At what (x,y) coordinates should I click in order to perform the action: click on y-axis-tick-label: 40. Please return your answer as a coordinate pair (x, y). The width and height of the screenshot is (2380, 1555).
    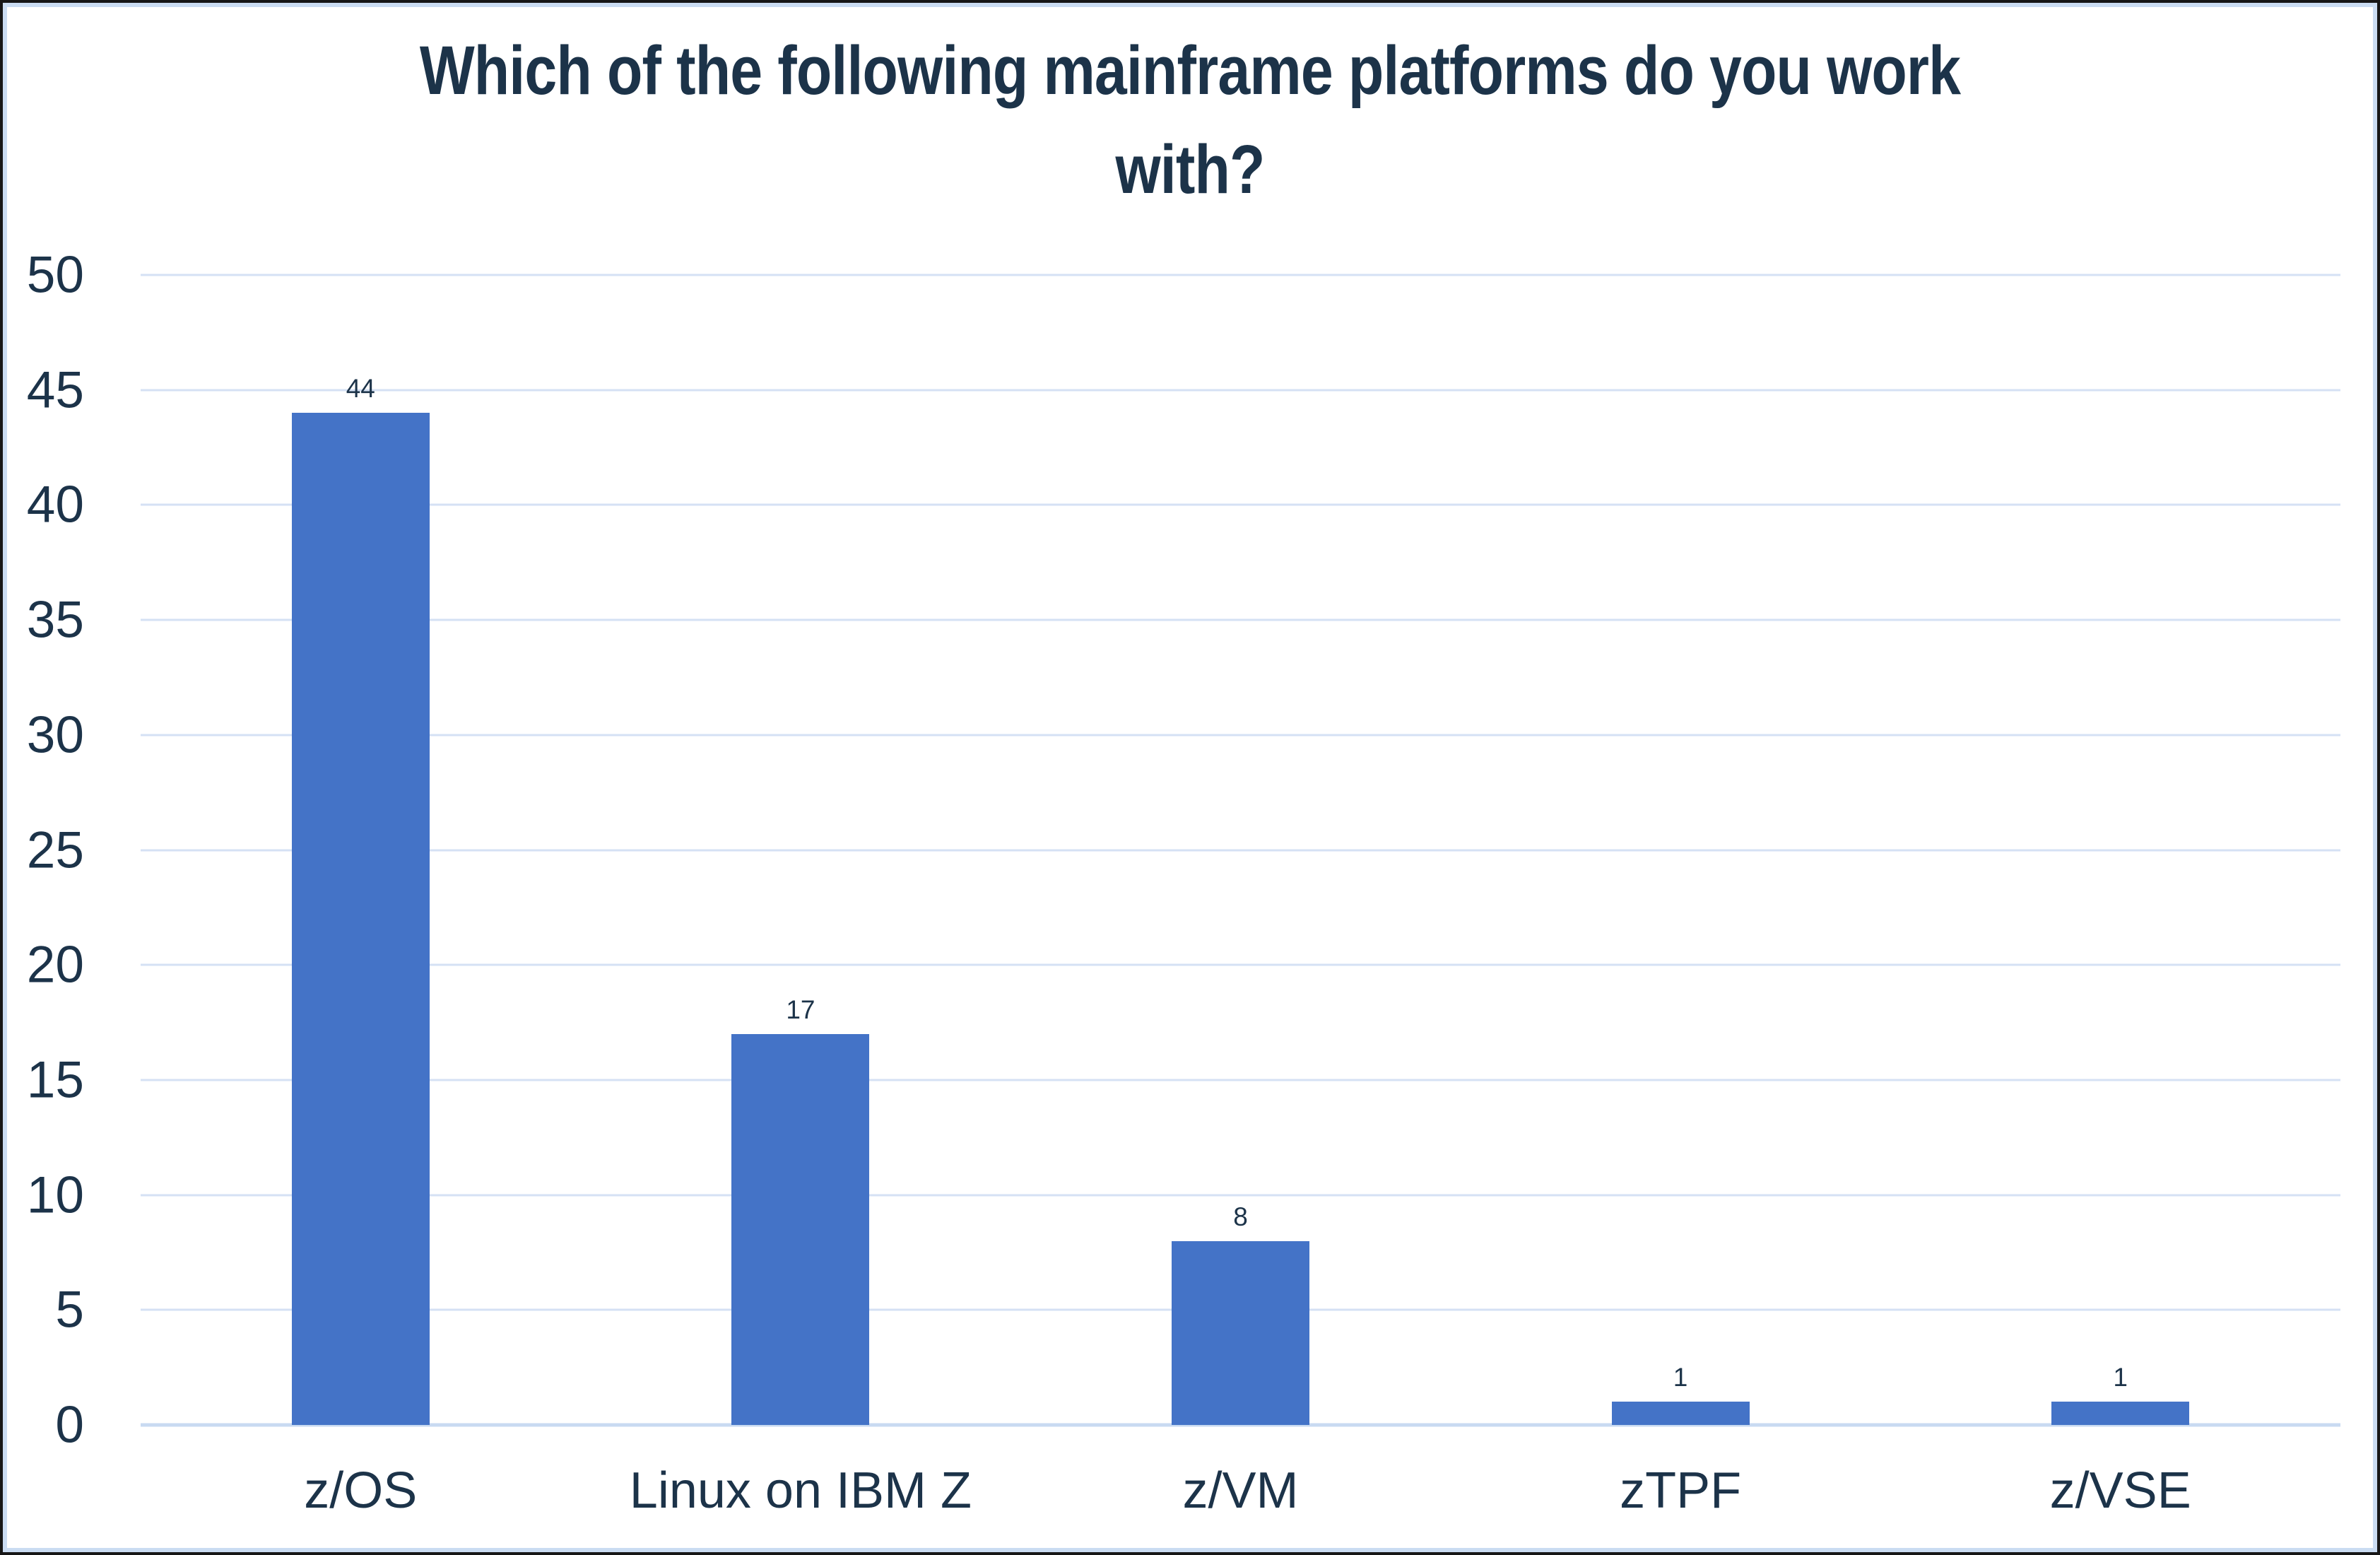
    Looking at the image, I should click on (55, 505).